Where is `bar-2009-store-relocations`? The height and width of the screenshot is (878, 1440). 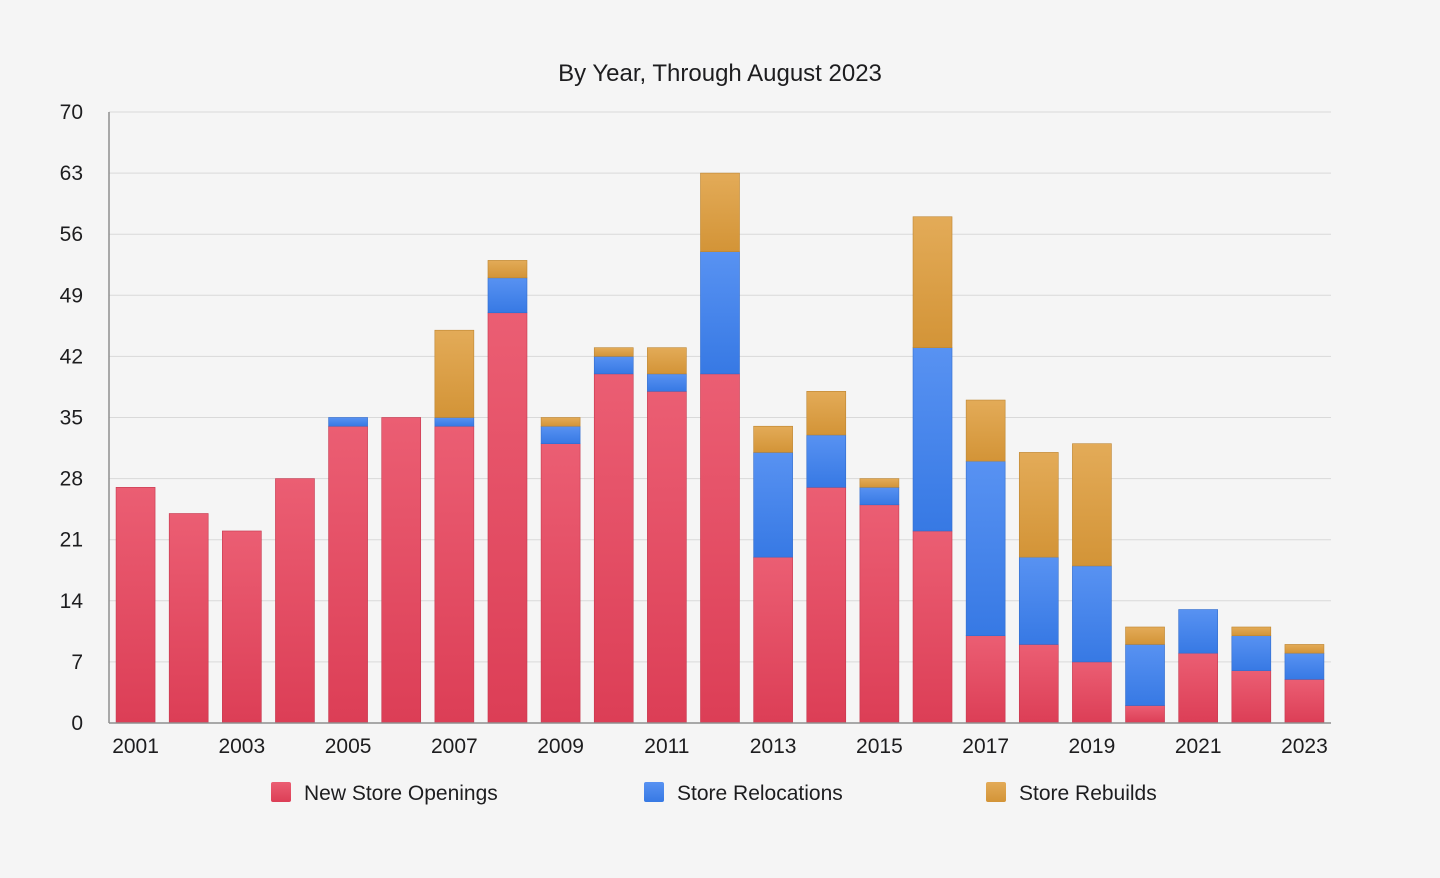 bar-2009-store-relocations is located at coordinates (560, 434).